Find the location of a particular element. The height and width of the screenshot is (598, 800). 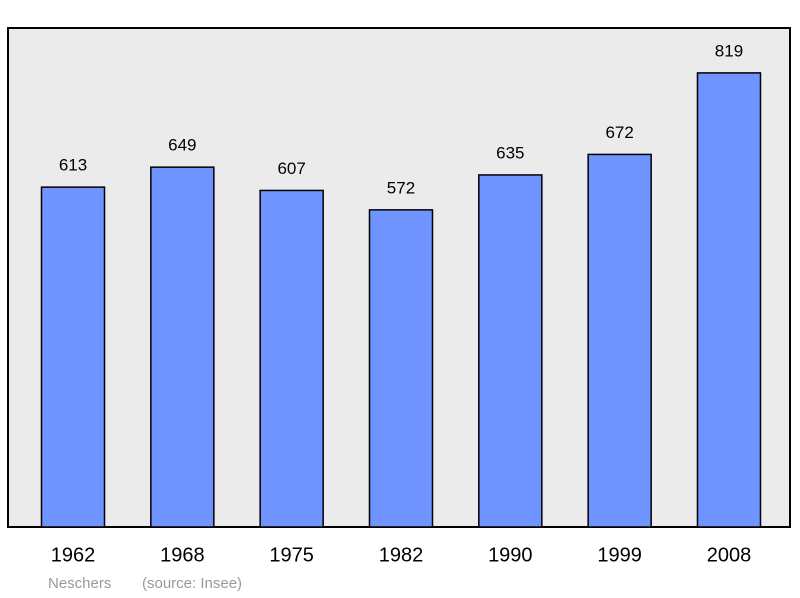

value-label: 635 is located at coordinates (510, 152).